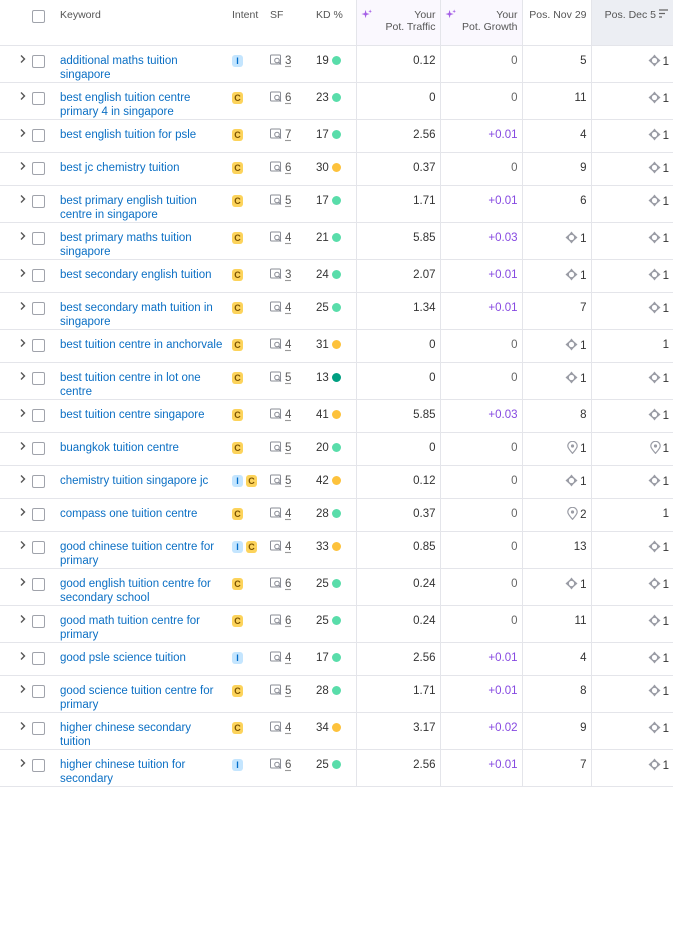 The image size is (673, 933). I want to click on sf-header: SF, so click(289, 23).